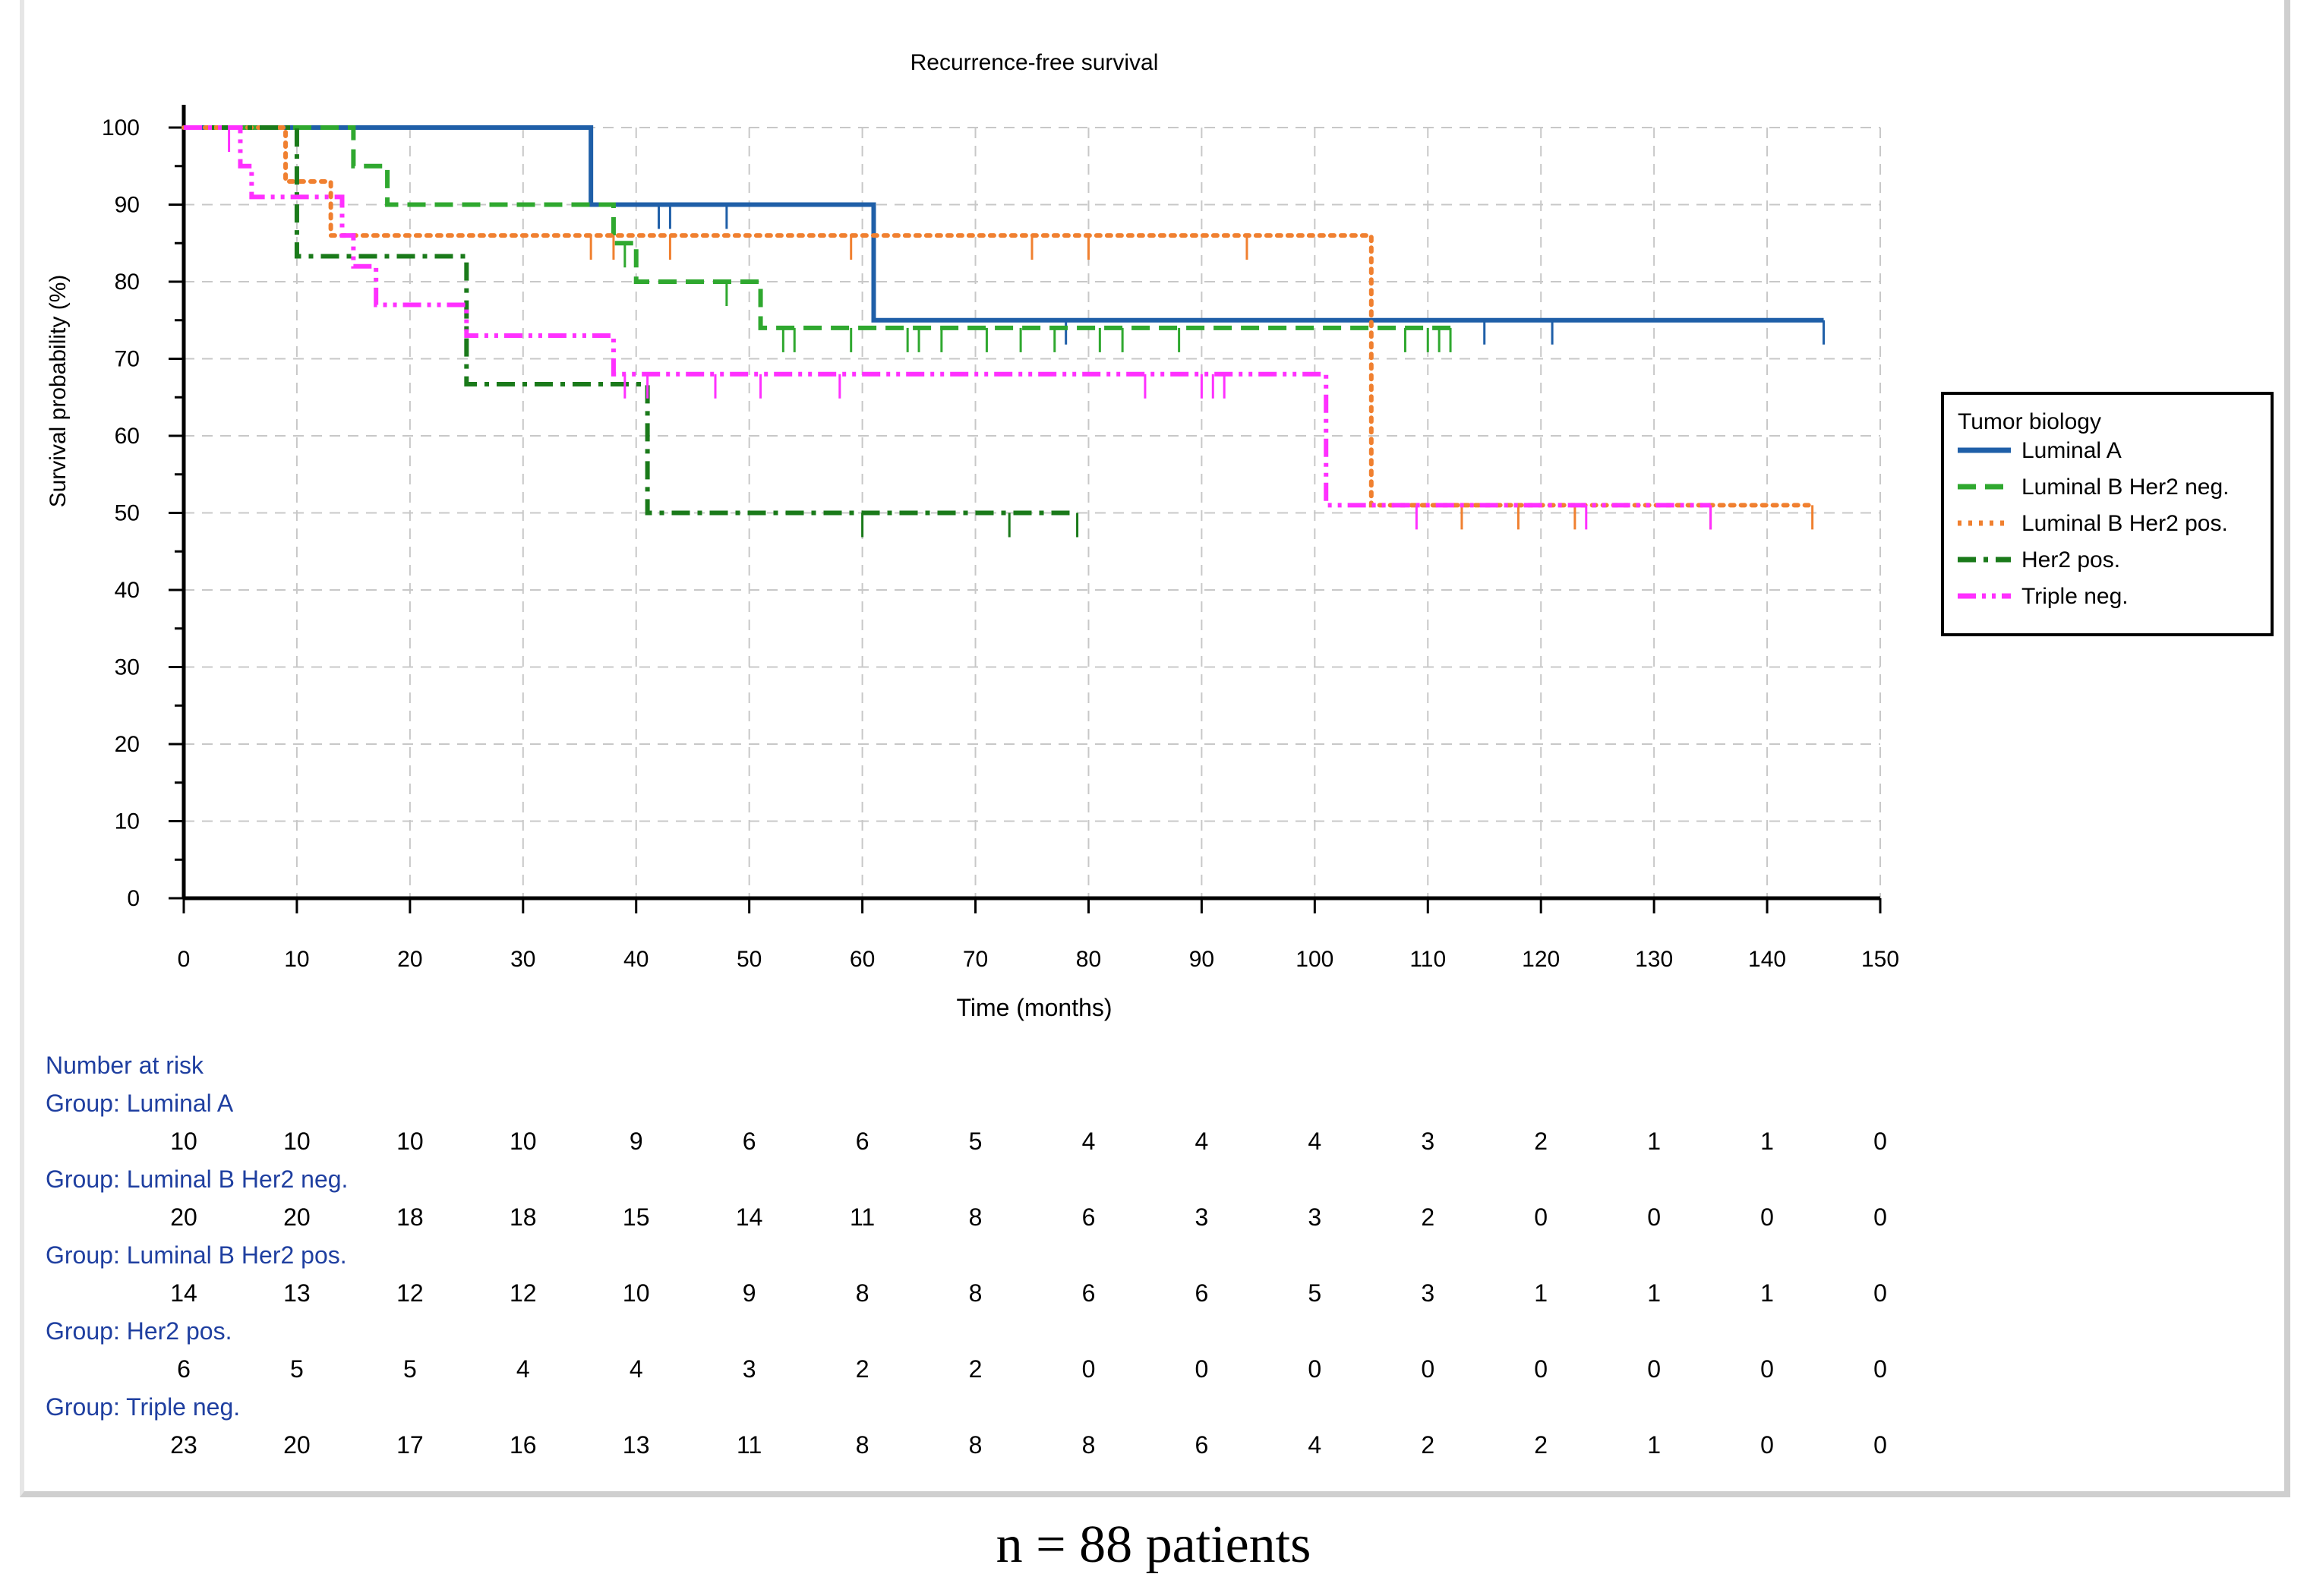 Image resolution: width=2307 pixels, height=1596 pixels. I want to click on x-tick-label: 150, so click(1880, 959).